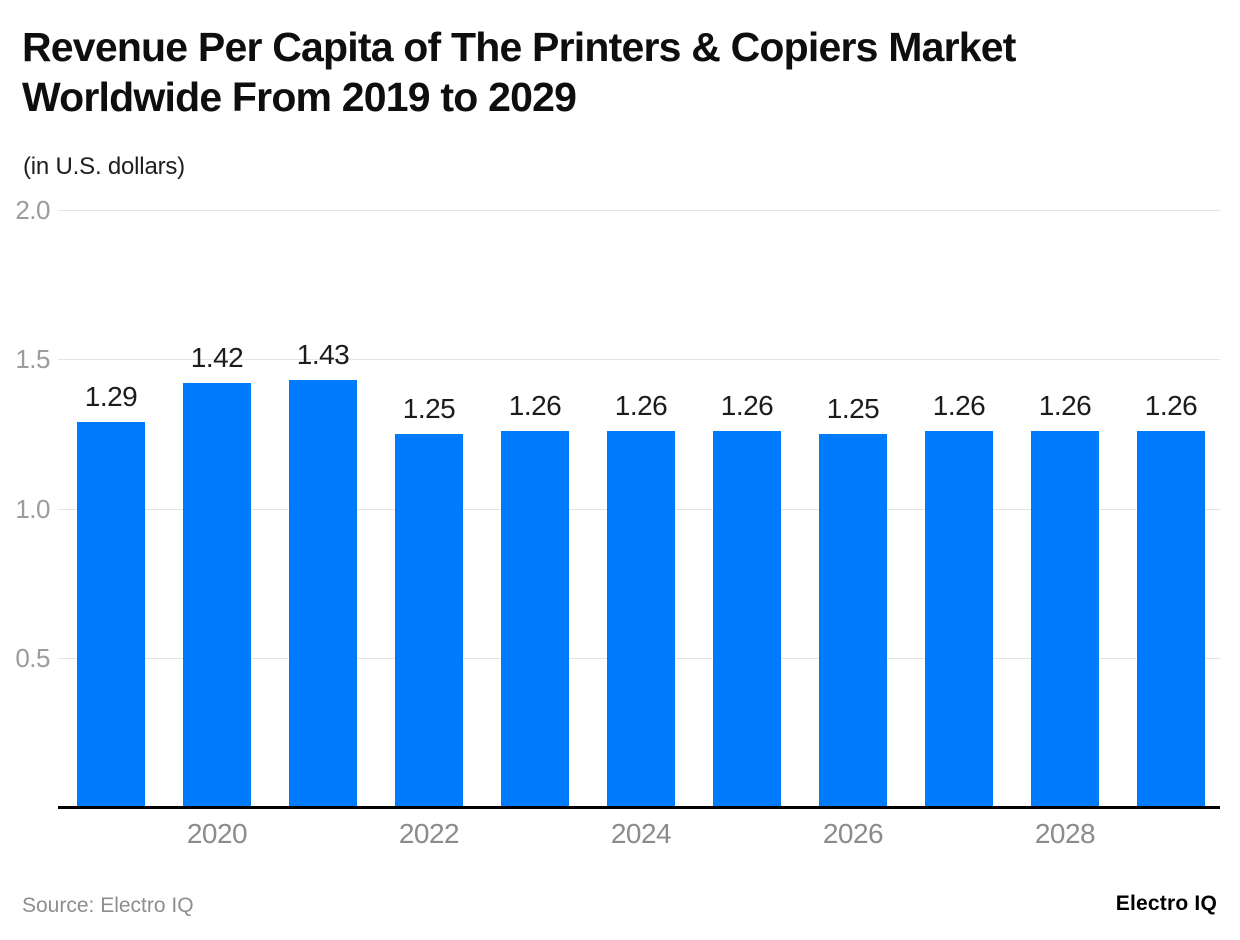 The width and height of the screenshot is (1240, 940). Describe the element at coordinates (111, 396) in the screenshot. I see `bar-value-label-2019: 1.29` at that location.